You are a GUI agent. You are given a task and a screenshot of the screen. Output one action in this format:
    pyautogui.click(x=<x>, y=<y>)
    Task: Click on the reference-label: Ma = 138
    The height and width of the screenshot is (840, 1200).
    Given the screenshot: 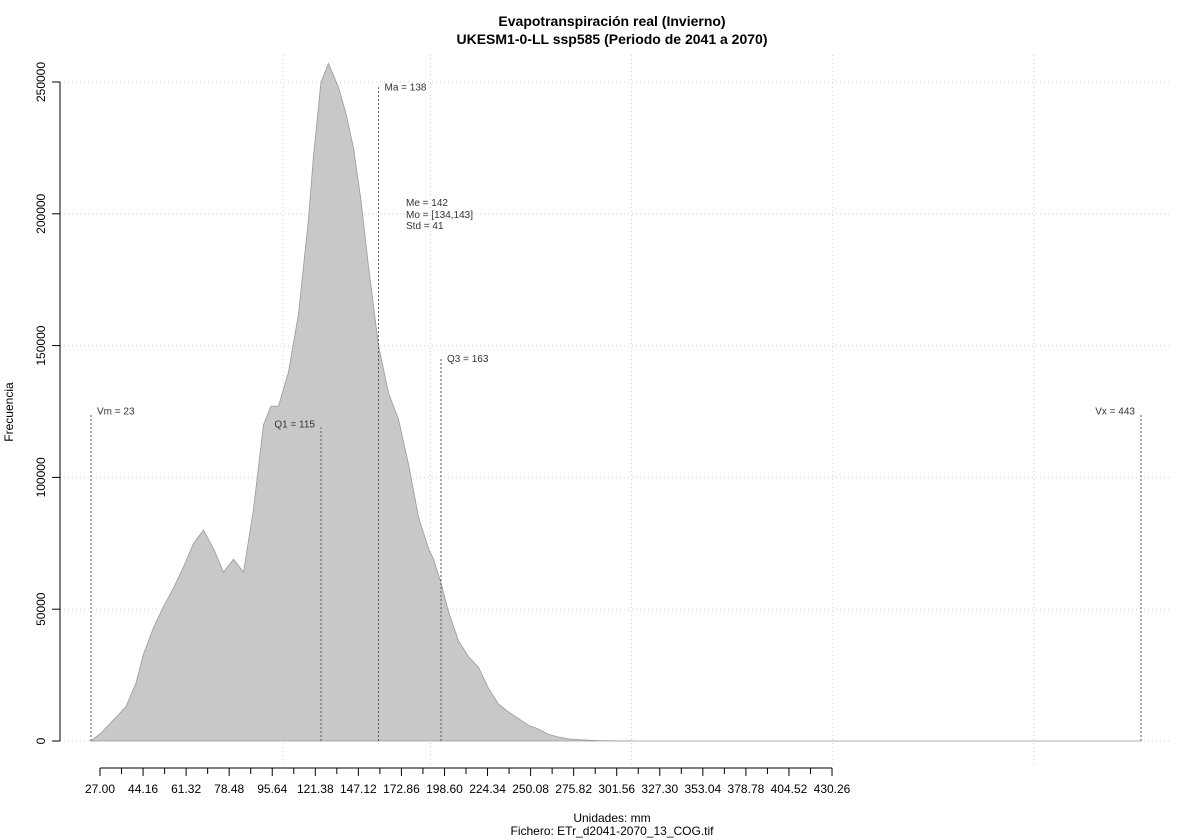 What is the action you would take?
    pyautogui.click(x=406, y=87)
    